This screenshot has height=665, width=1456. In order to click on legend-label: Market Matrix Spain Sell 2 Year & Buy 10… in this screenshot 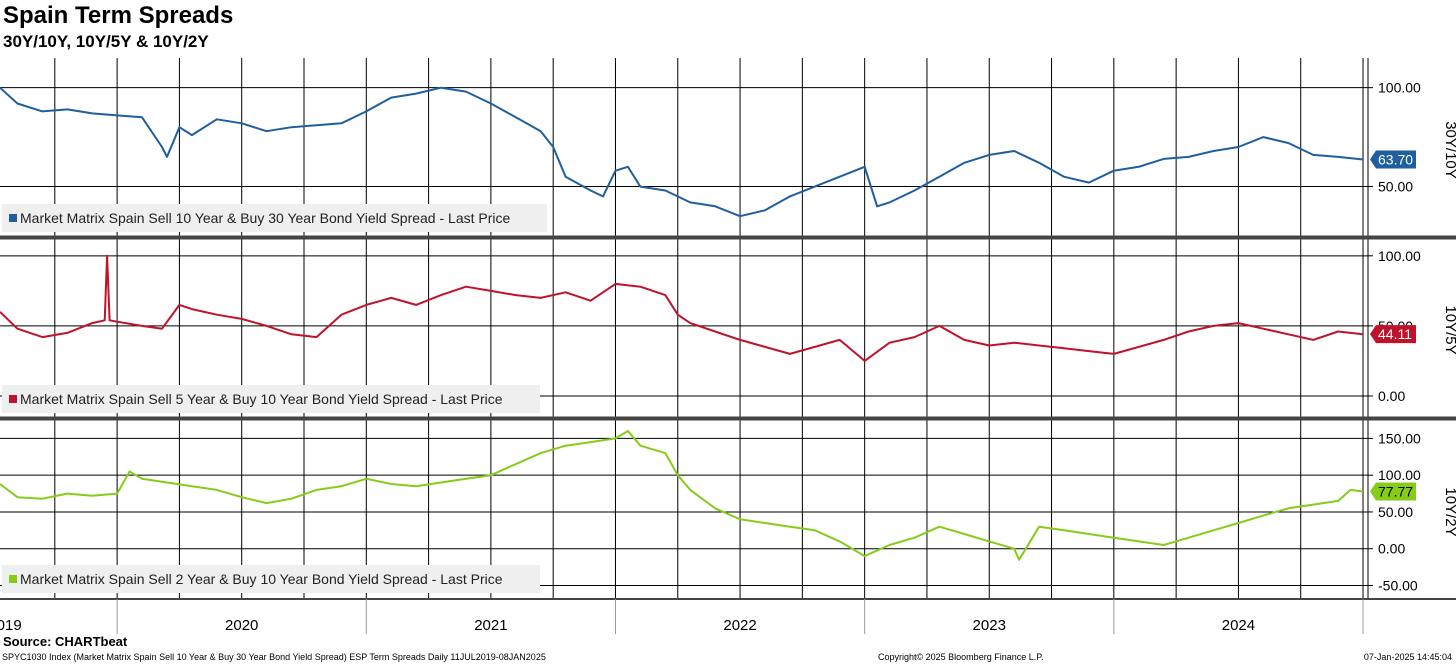, I will do `click(261, 579)`.